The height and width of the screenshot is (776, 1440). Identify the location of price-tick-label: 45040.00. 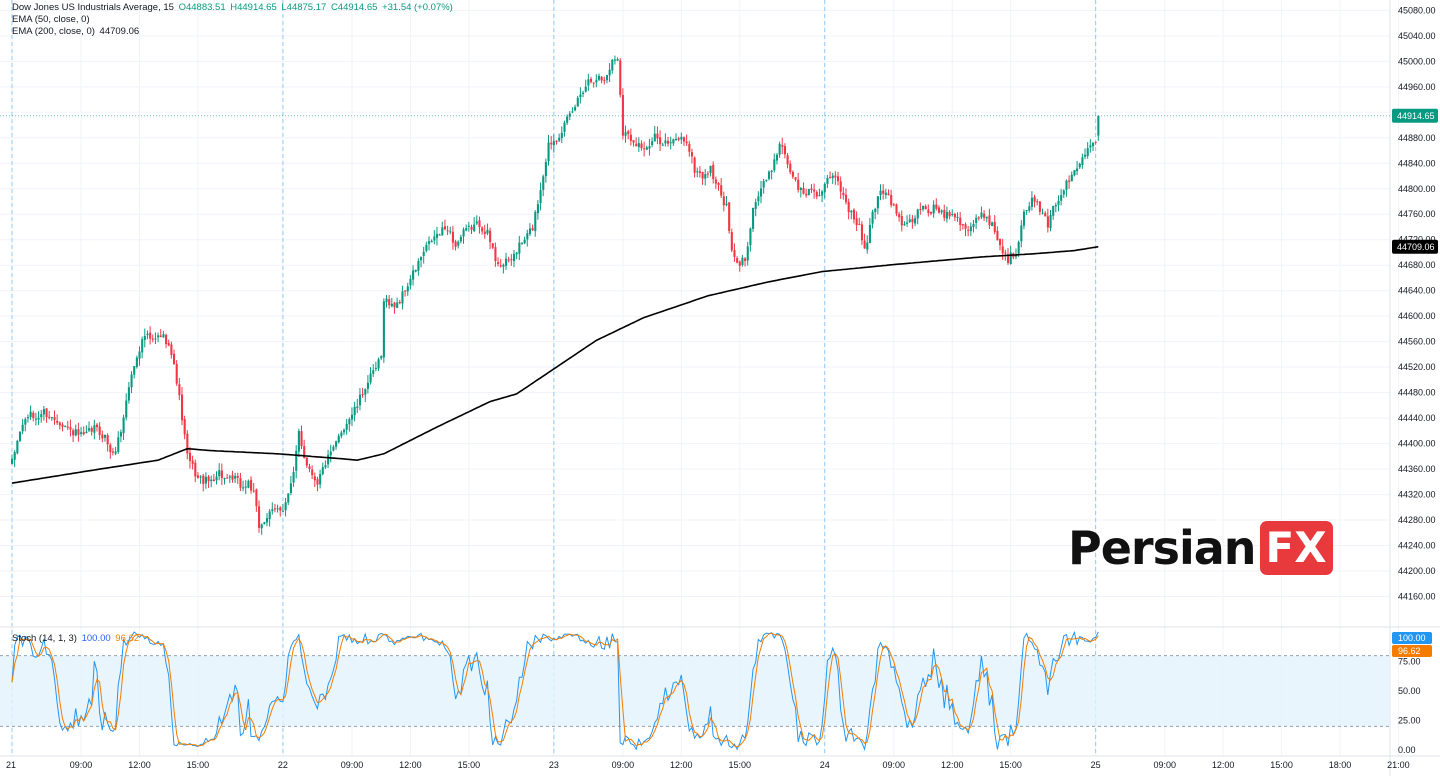
(1417, 36).